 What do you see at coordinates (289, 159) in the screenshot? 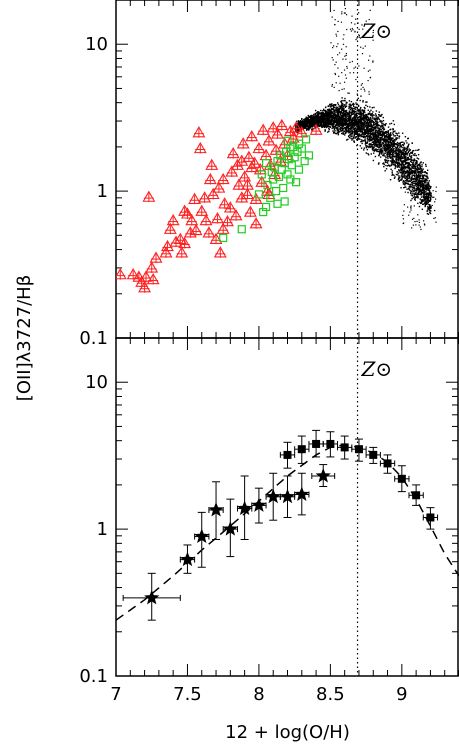
I see `square-marker` at bounding box center [289, 159].